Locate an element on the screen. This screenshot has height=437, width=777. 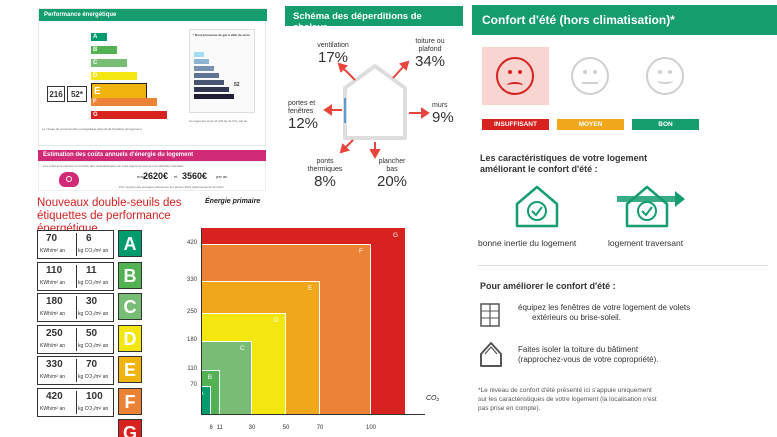
ges-small-text: Ce logement émet 11 324 kg de CO₂ par an is located at coordinates (218, 121).